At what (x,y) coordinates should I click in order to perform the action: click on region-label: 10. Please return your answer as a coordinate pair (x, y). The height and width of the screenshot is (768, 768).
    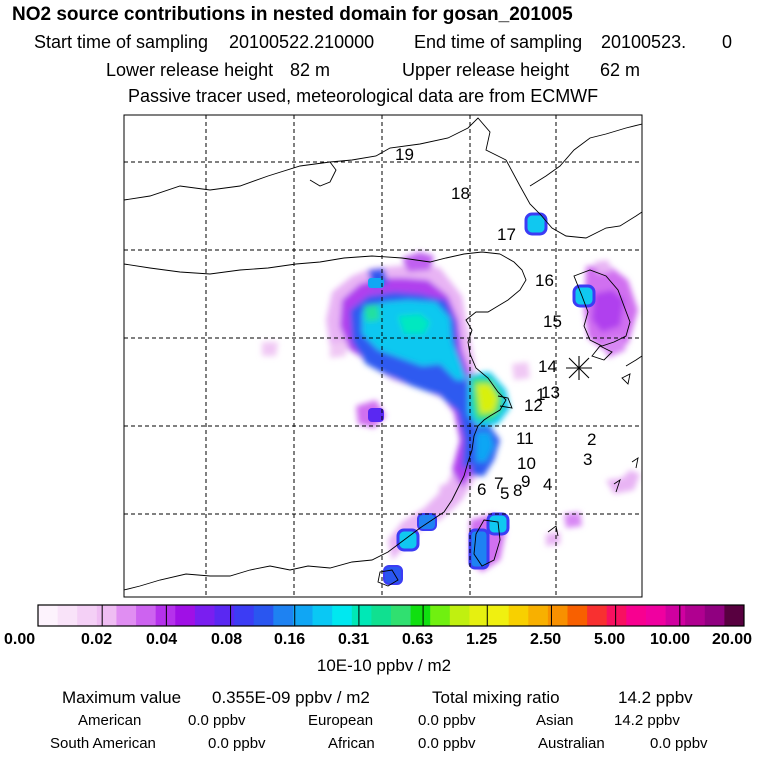
    Looking at the image, I should click on (526, 463).